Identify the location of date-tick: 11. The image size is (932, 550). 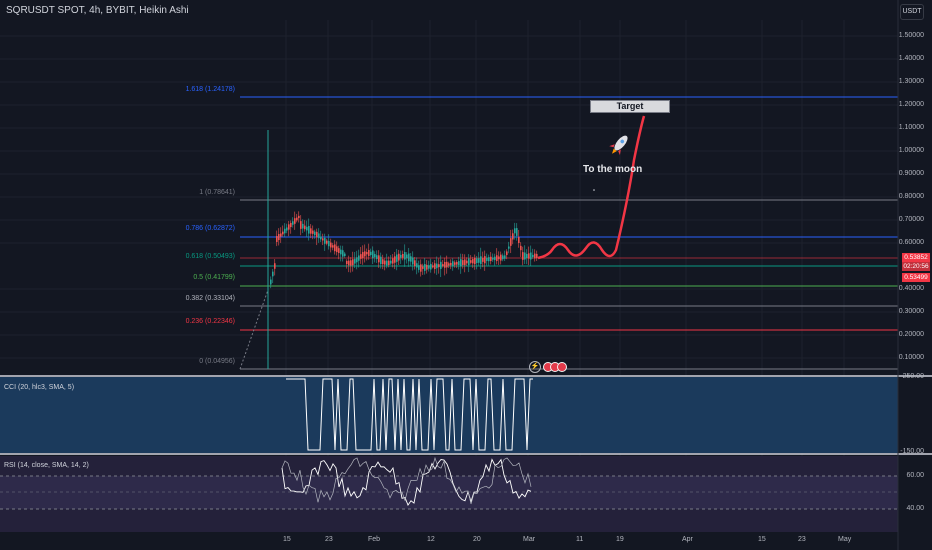
(580, 539).